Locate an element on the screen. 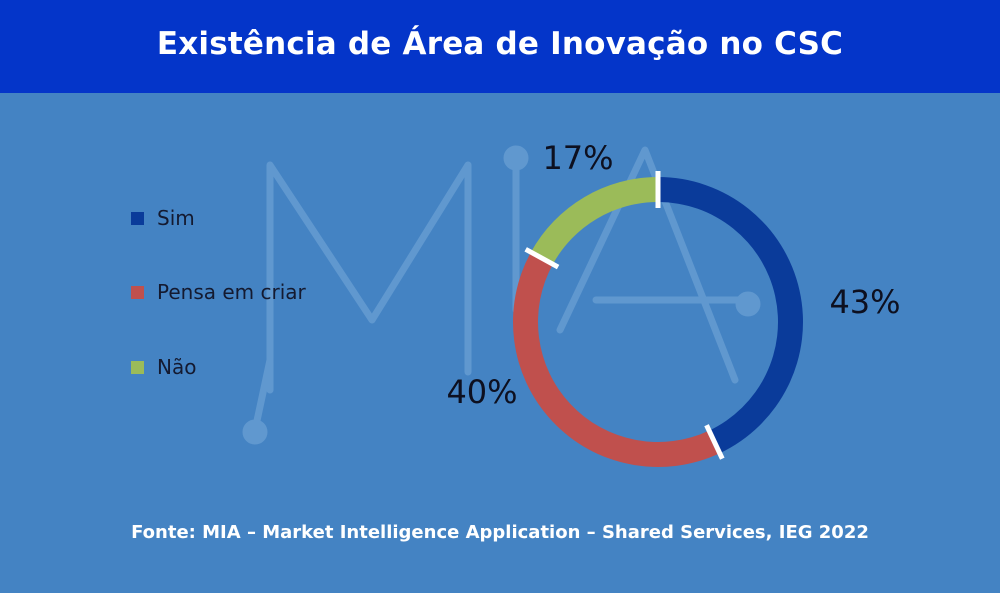 Image resolution: width=1000 pixels, height=593 pixels. donut-slice-pensa-em-criar is located at coordinates (616, 359).